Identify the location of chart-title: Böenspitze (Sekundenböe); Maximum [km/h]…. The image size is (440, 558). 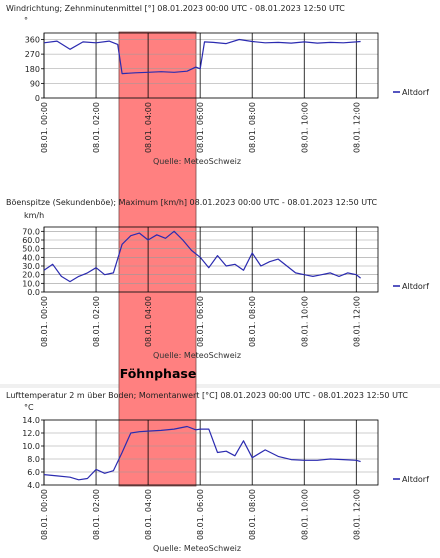
(192, 202).